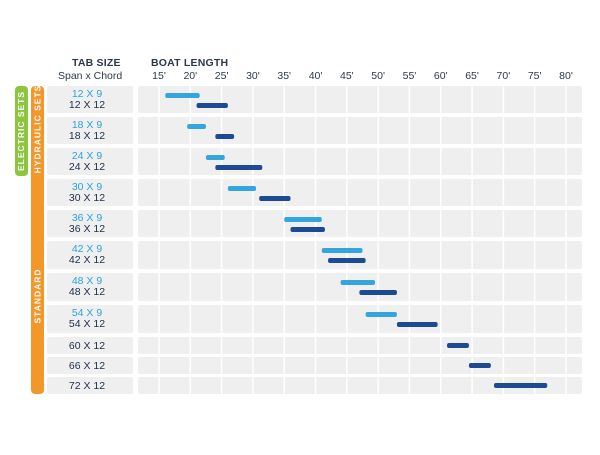 This screenshot has height=455, width=600. What do you see at coordinates (409, 76) in the screenshot?
I see `x-tick-label: 55'` at bounding box center [409, 76].